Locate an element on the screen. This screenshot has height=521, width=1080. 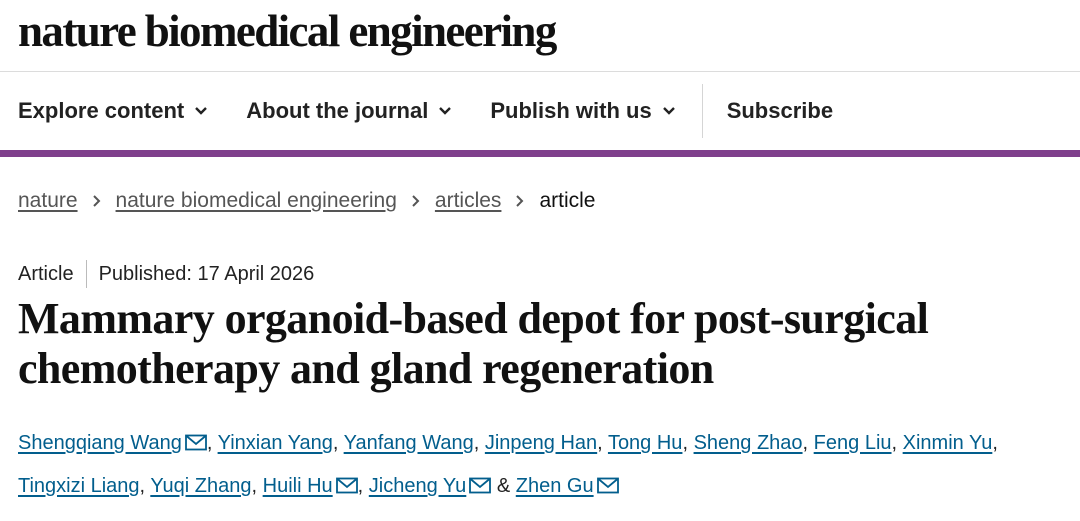
author-name: Zhen Gu is located at coordinates (554, 486).